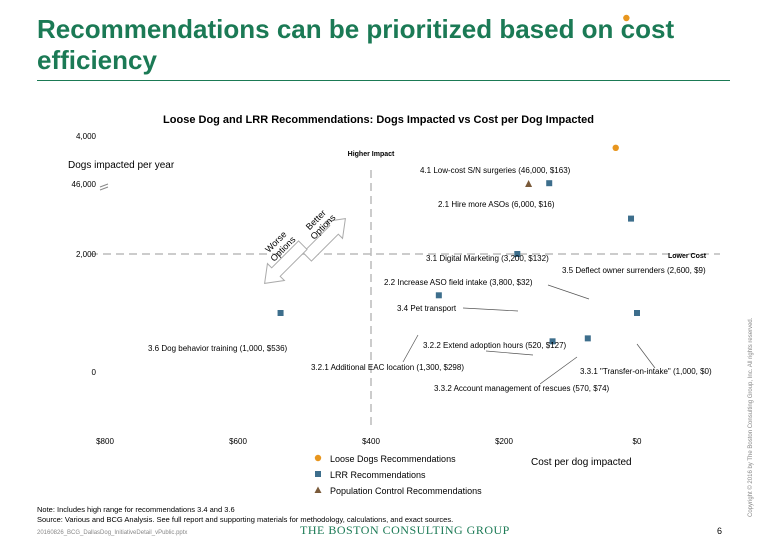 This screenshot has width=757, height=540. I want to click on point-label: 3.3.1 "Transfer-on-intake" (1,000, $0), so click(646, 371).